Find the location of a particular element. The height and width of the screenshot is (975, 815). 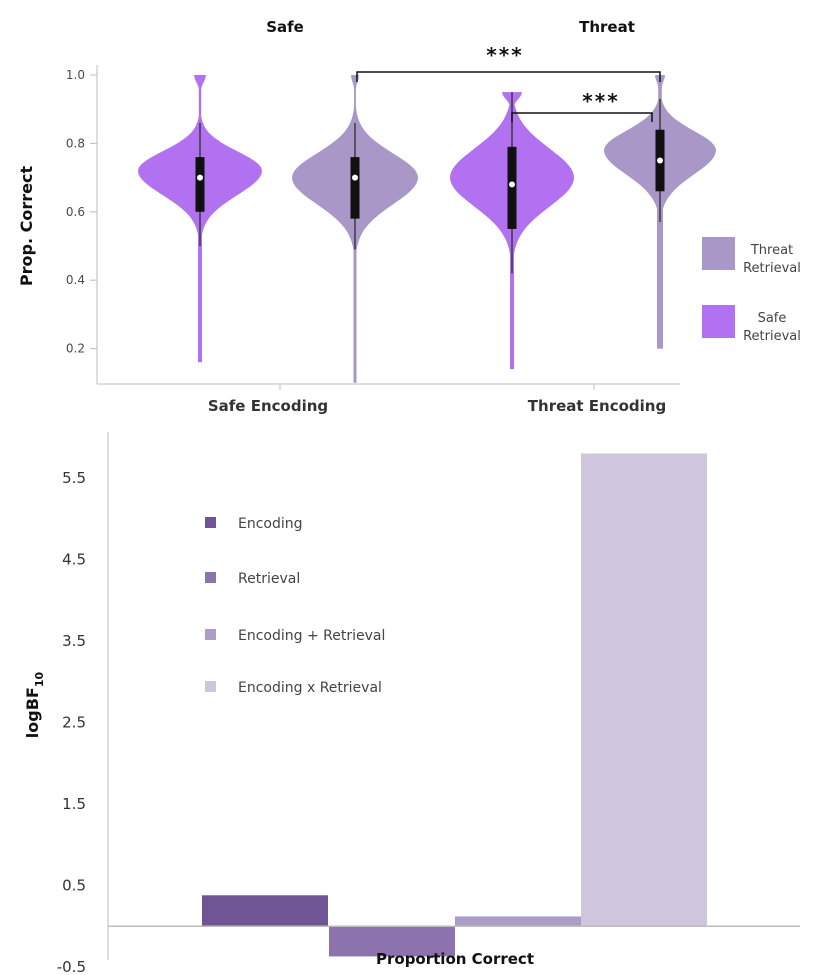

panel-title-threat: Threat is located at coordinates (607, 27).